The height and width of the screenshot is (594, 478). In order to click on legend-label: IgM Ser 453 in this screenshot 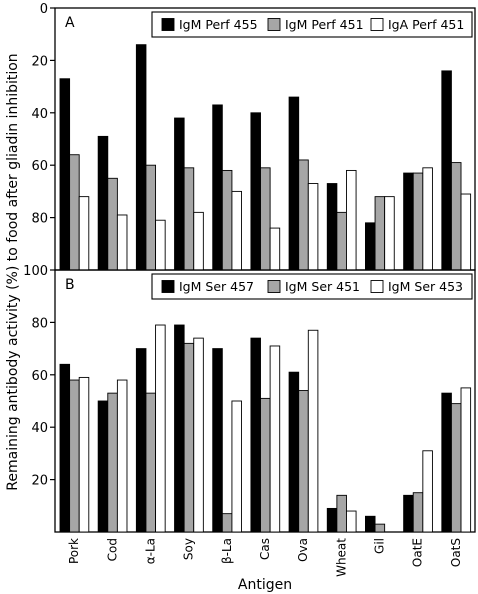, I will do `click(425, 286)`.